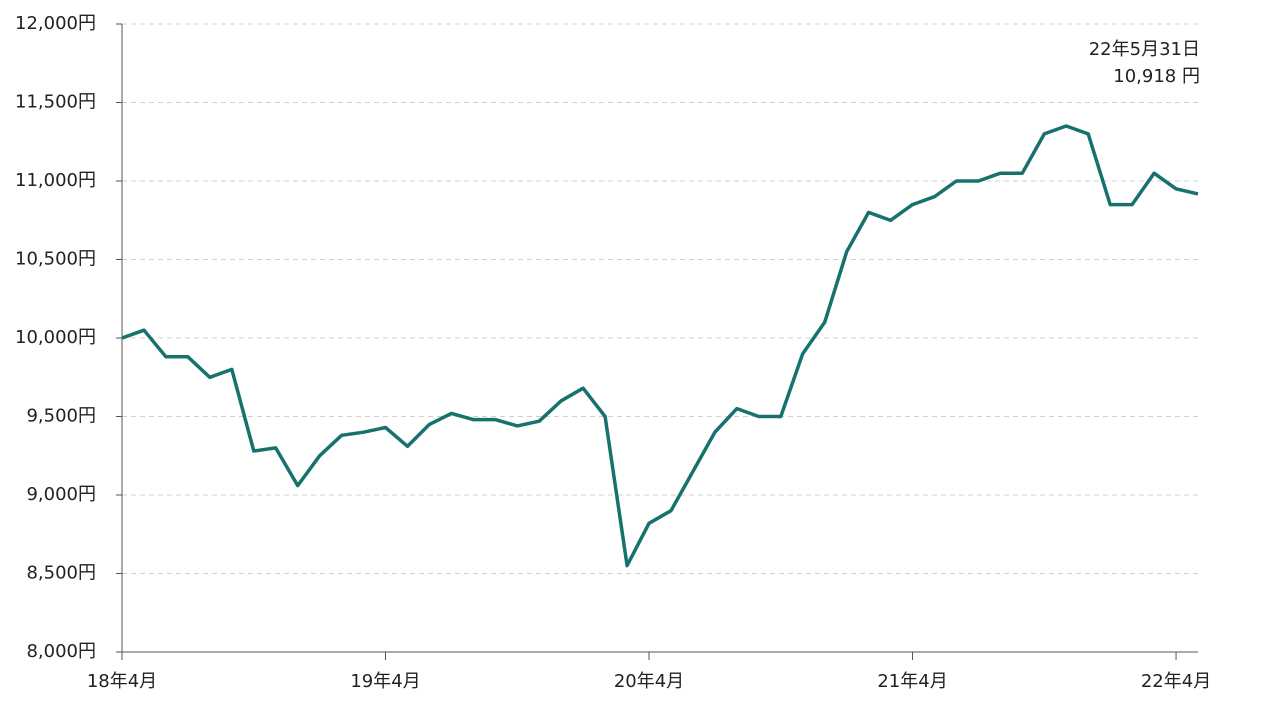  I want to click on x-tick-label: 19年4月, so click(385, 681).